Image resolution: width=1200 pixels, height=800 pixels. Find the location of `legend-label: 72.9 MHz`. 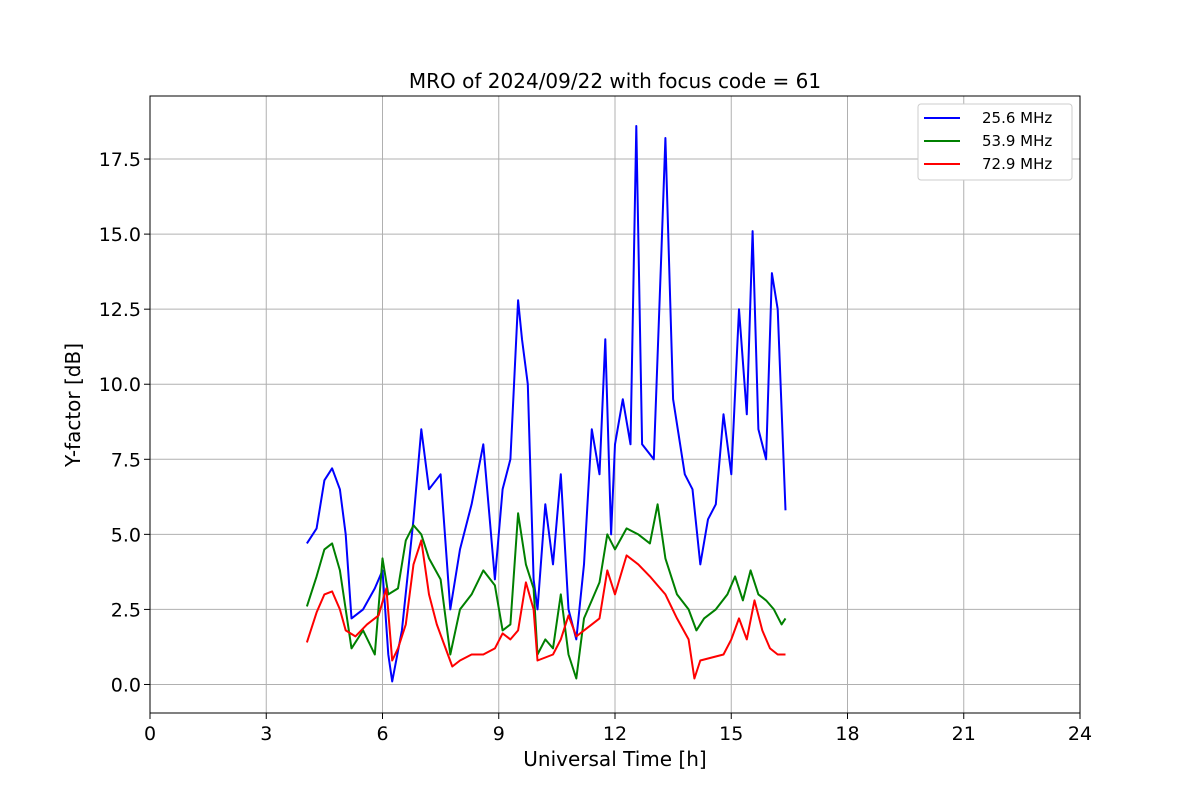

legend-label: 72.9 MHz is located at coordinates (1017, 164).